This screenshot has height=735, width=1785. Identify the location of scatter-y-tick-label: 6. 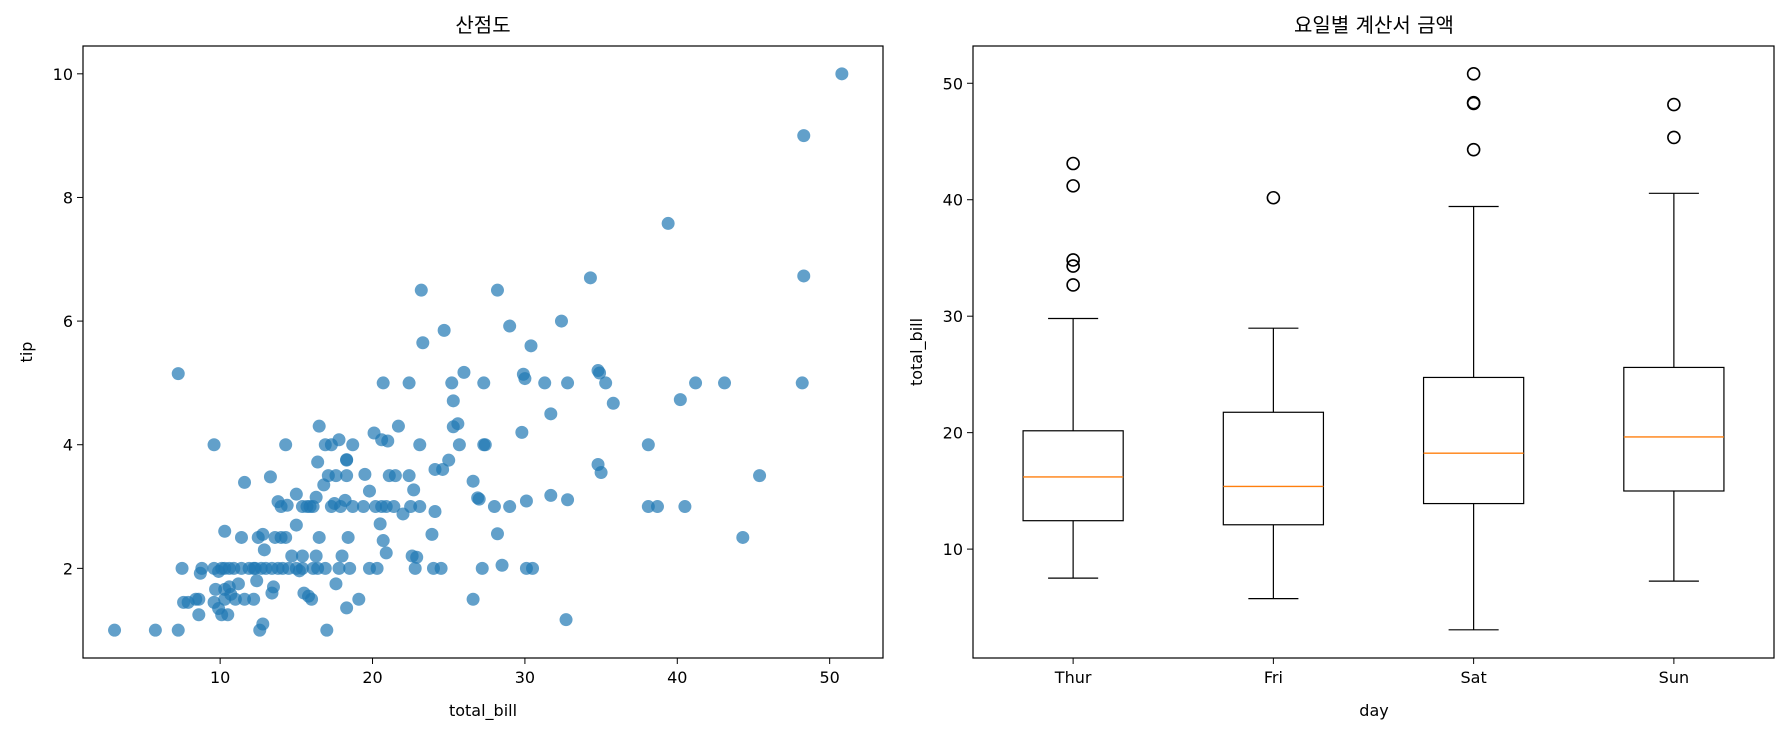
(68, 321).